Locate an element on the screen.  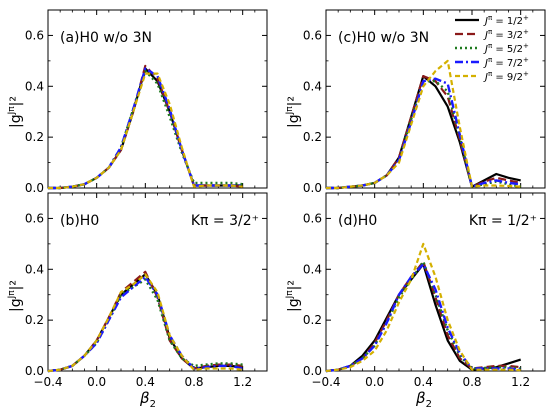
x-axis-label-right: β2 is located at coordinates (423, 399).